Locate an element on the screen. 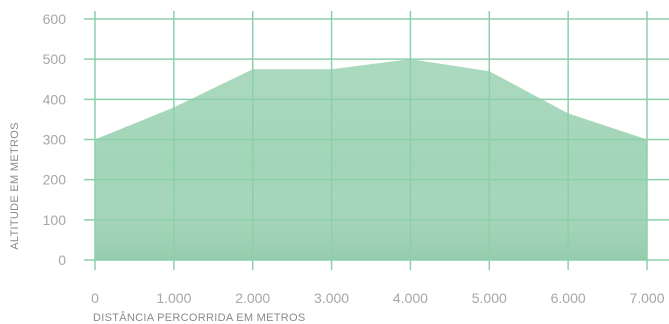  x-tick-label-5000: 5.000 is located at coordinates (489, 298).